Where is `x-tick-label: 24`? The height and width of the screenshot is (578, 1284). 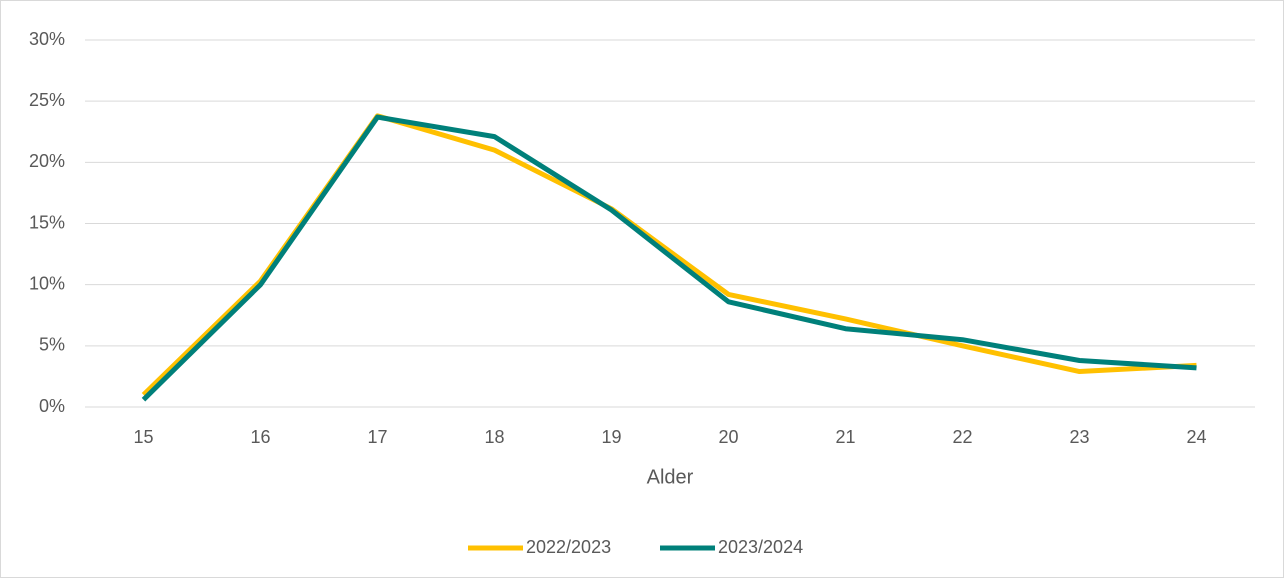
x-tick-label: 24 is located at coordinates (1196, 437).